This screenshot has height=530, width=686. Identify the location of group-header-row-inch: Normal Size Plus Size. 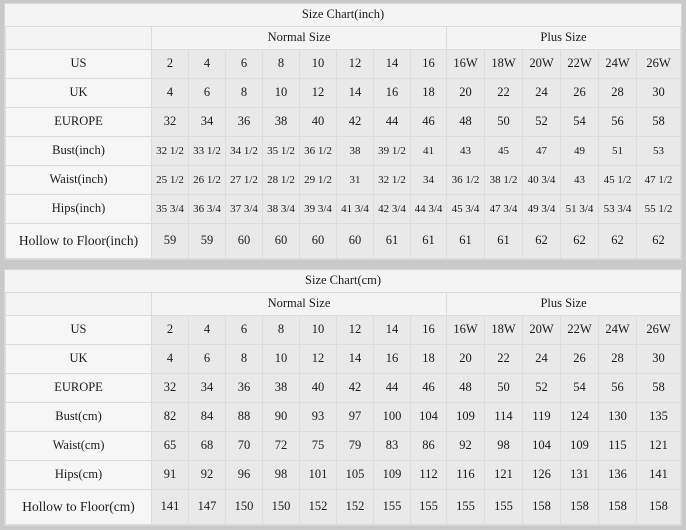
(343, 38).